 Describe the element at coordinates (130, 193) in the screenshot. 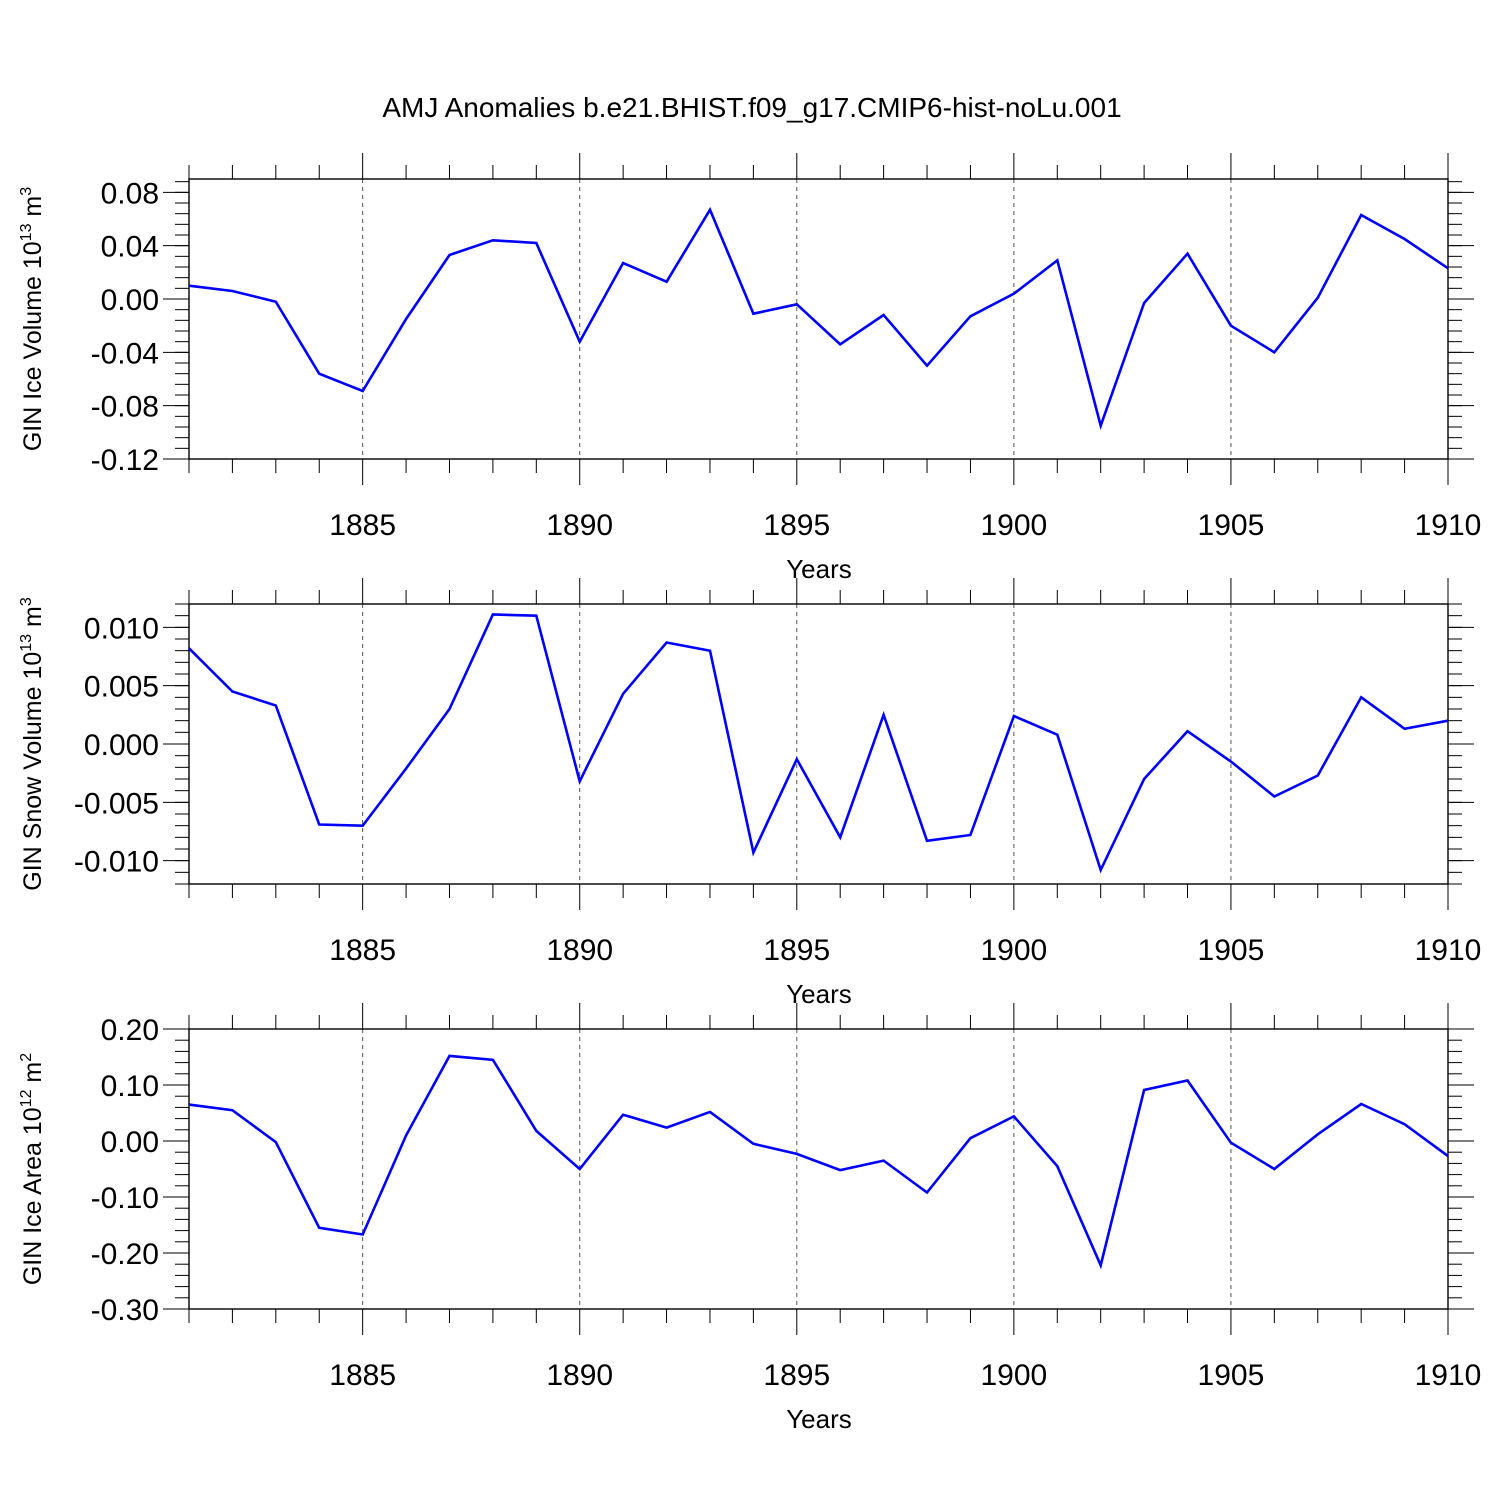

I see `y-tick-label: 0.08` at that location.